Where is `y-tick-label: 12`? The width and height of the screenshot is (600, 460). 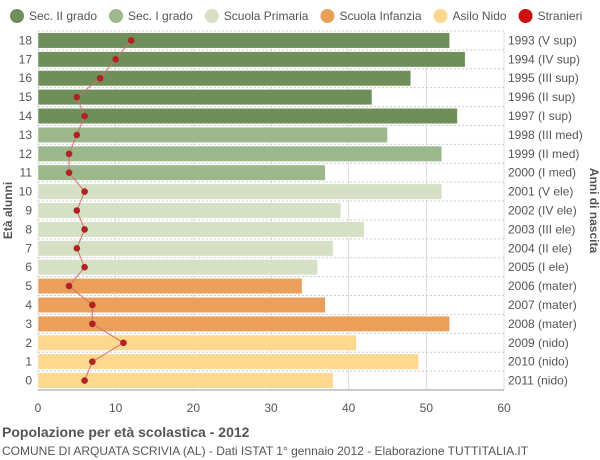 y-tick-label: 12 is located at coordinates (26, 154).